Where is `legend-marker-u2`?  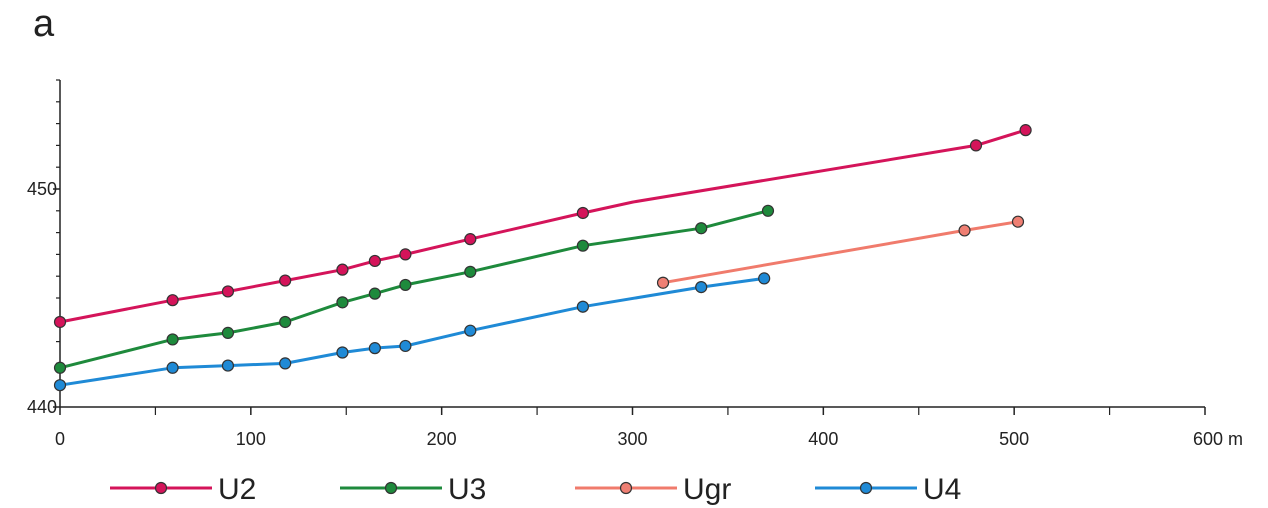 legend-marker-u2 is located at coordinates (161, 488).